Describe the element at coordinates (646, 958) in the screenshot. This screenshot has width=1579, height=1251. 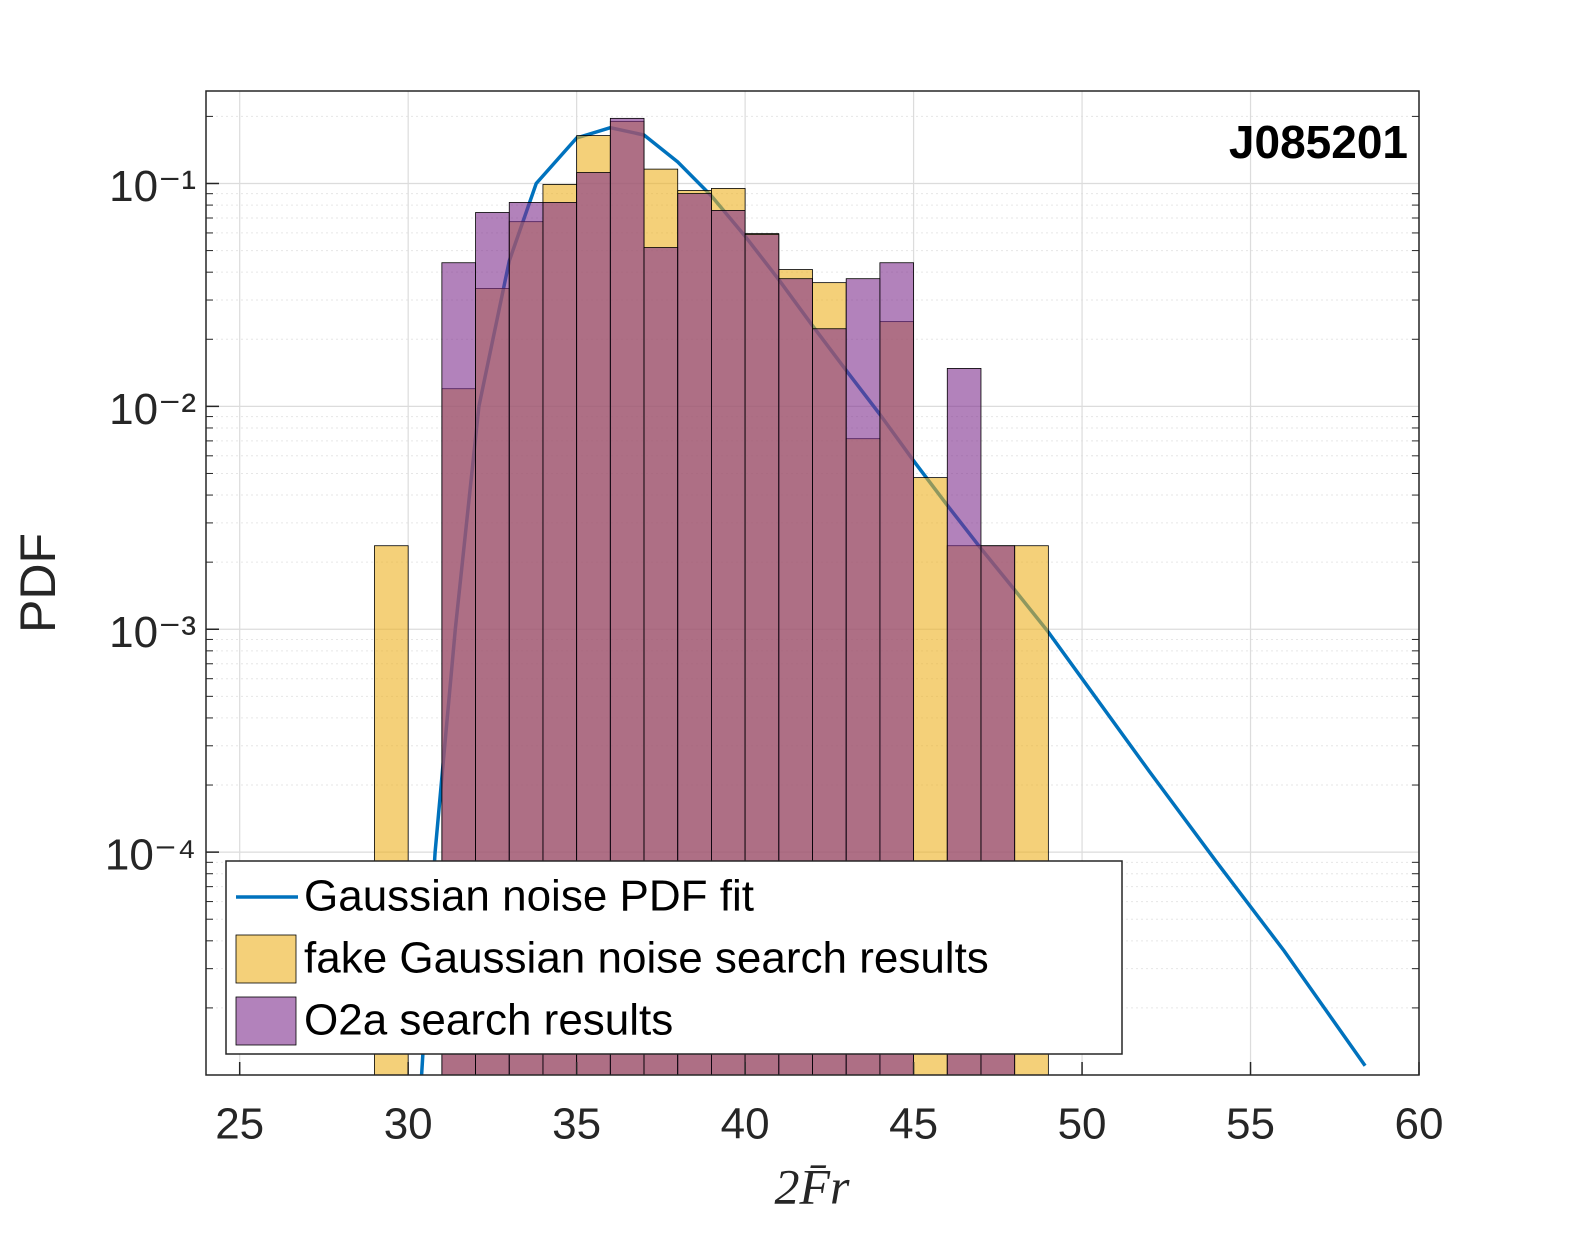
I see `legend-label: fake Gaussian noise search results` at that location.